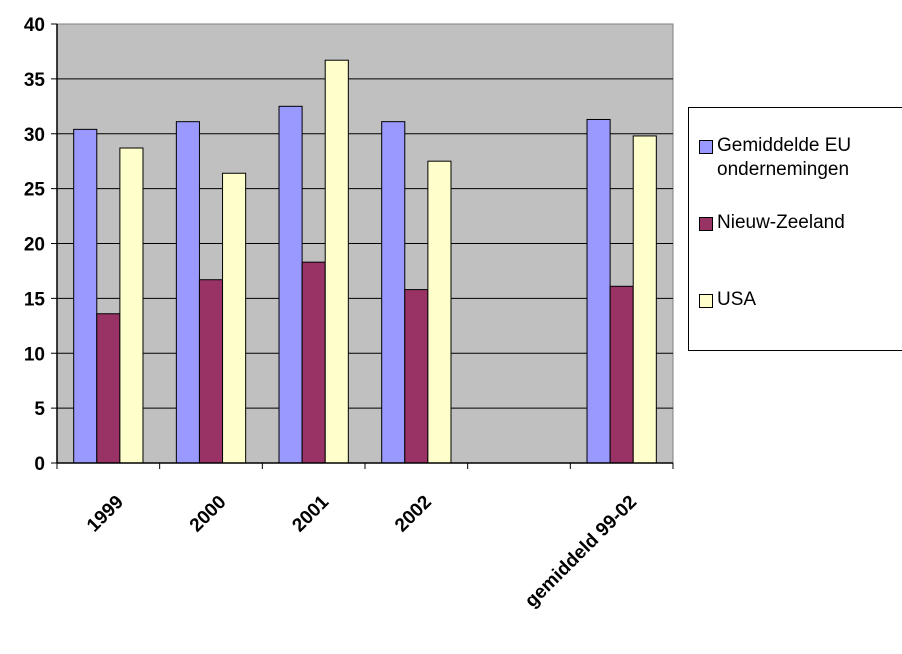  What do you see at coordinates (310, 513) in the screenshot?
I see `x-tick-label: 2001` at bounding box center [310, 513].